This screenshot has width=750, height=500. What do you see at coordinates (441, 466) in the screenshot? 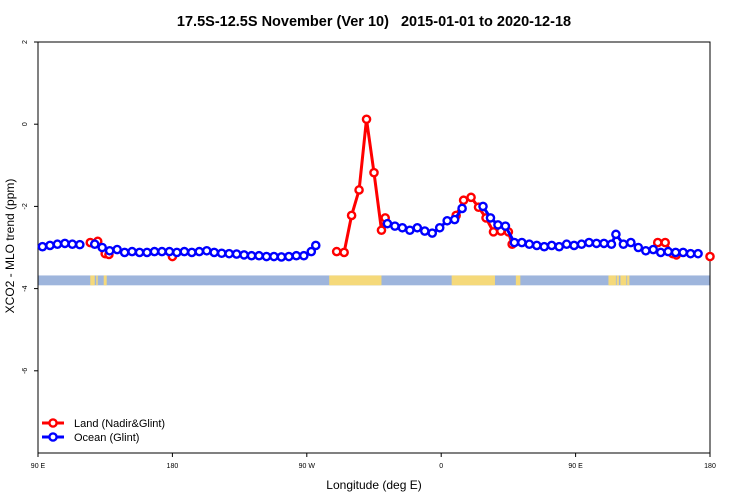
I see `x-tick-label: 0` at bounding box center [441, 466].